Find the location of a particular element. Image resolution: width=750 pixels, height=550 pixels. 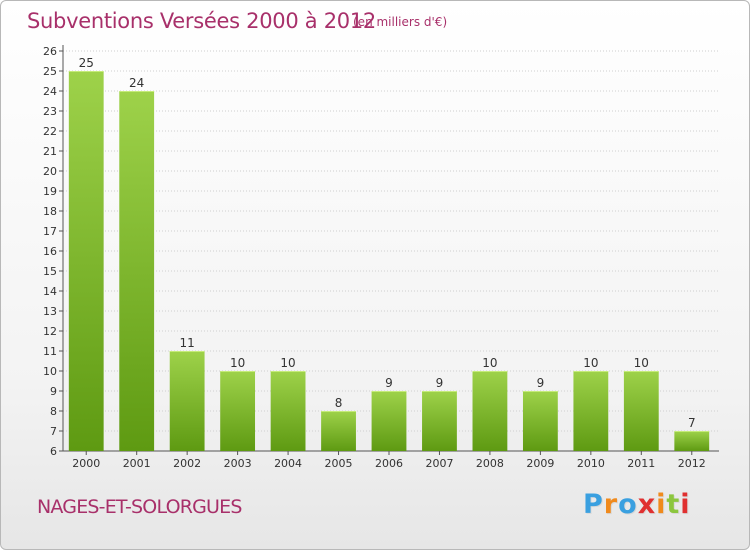

value-label-2000: 25 is located at coordinates (86, 63).